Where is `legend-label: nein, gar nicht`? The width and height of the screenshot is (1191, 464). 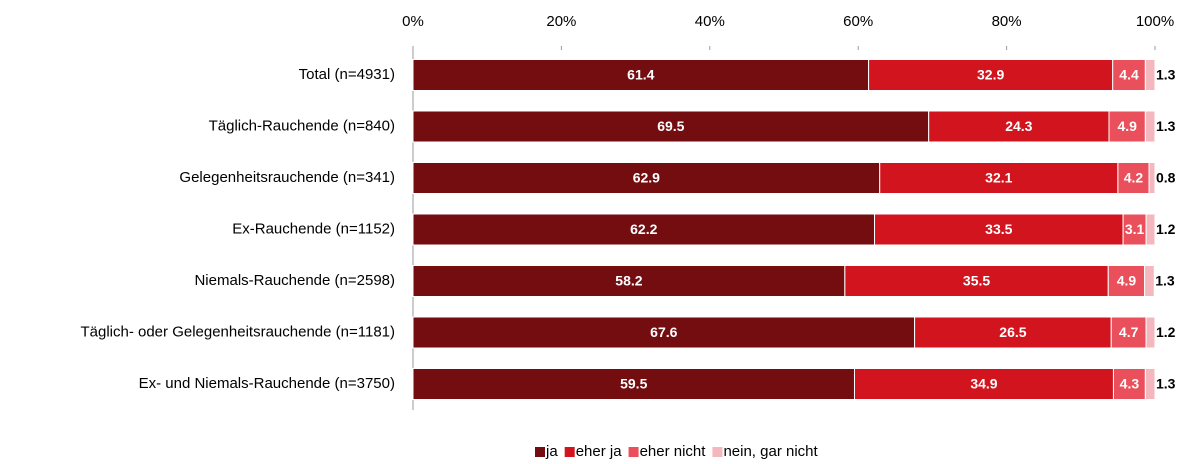
legend-label: nein, gar nicht is located at coordinates (770, 451).